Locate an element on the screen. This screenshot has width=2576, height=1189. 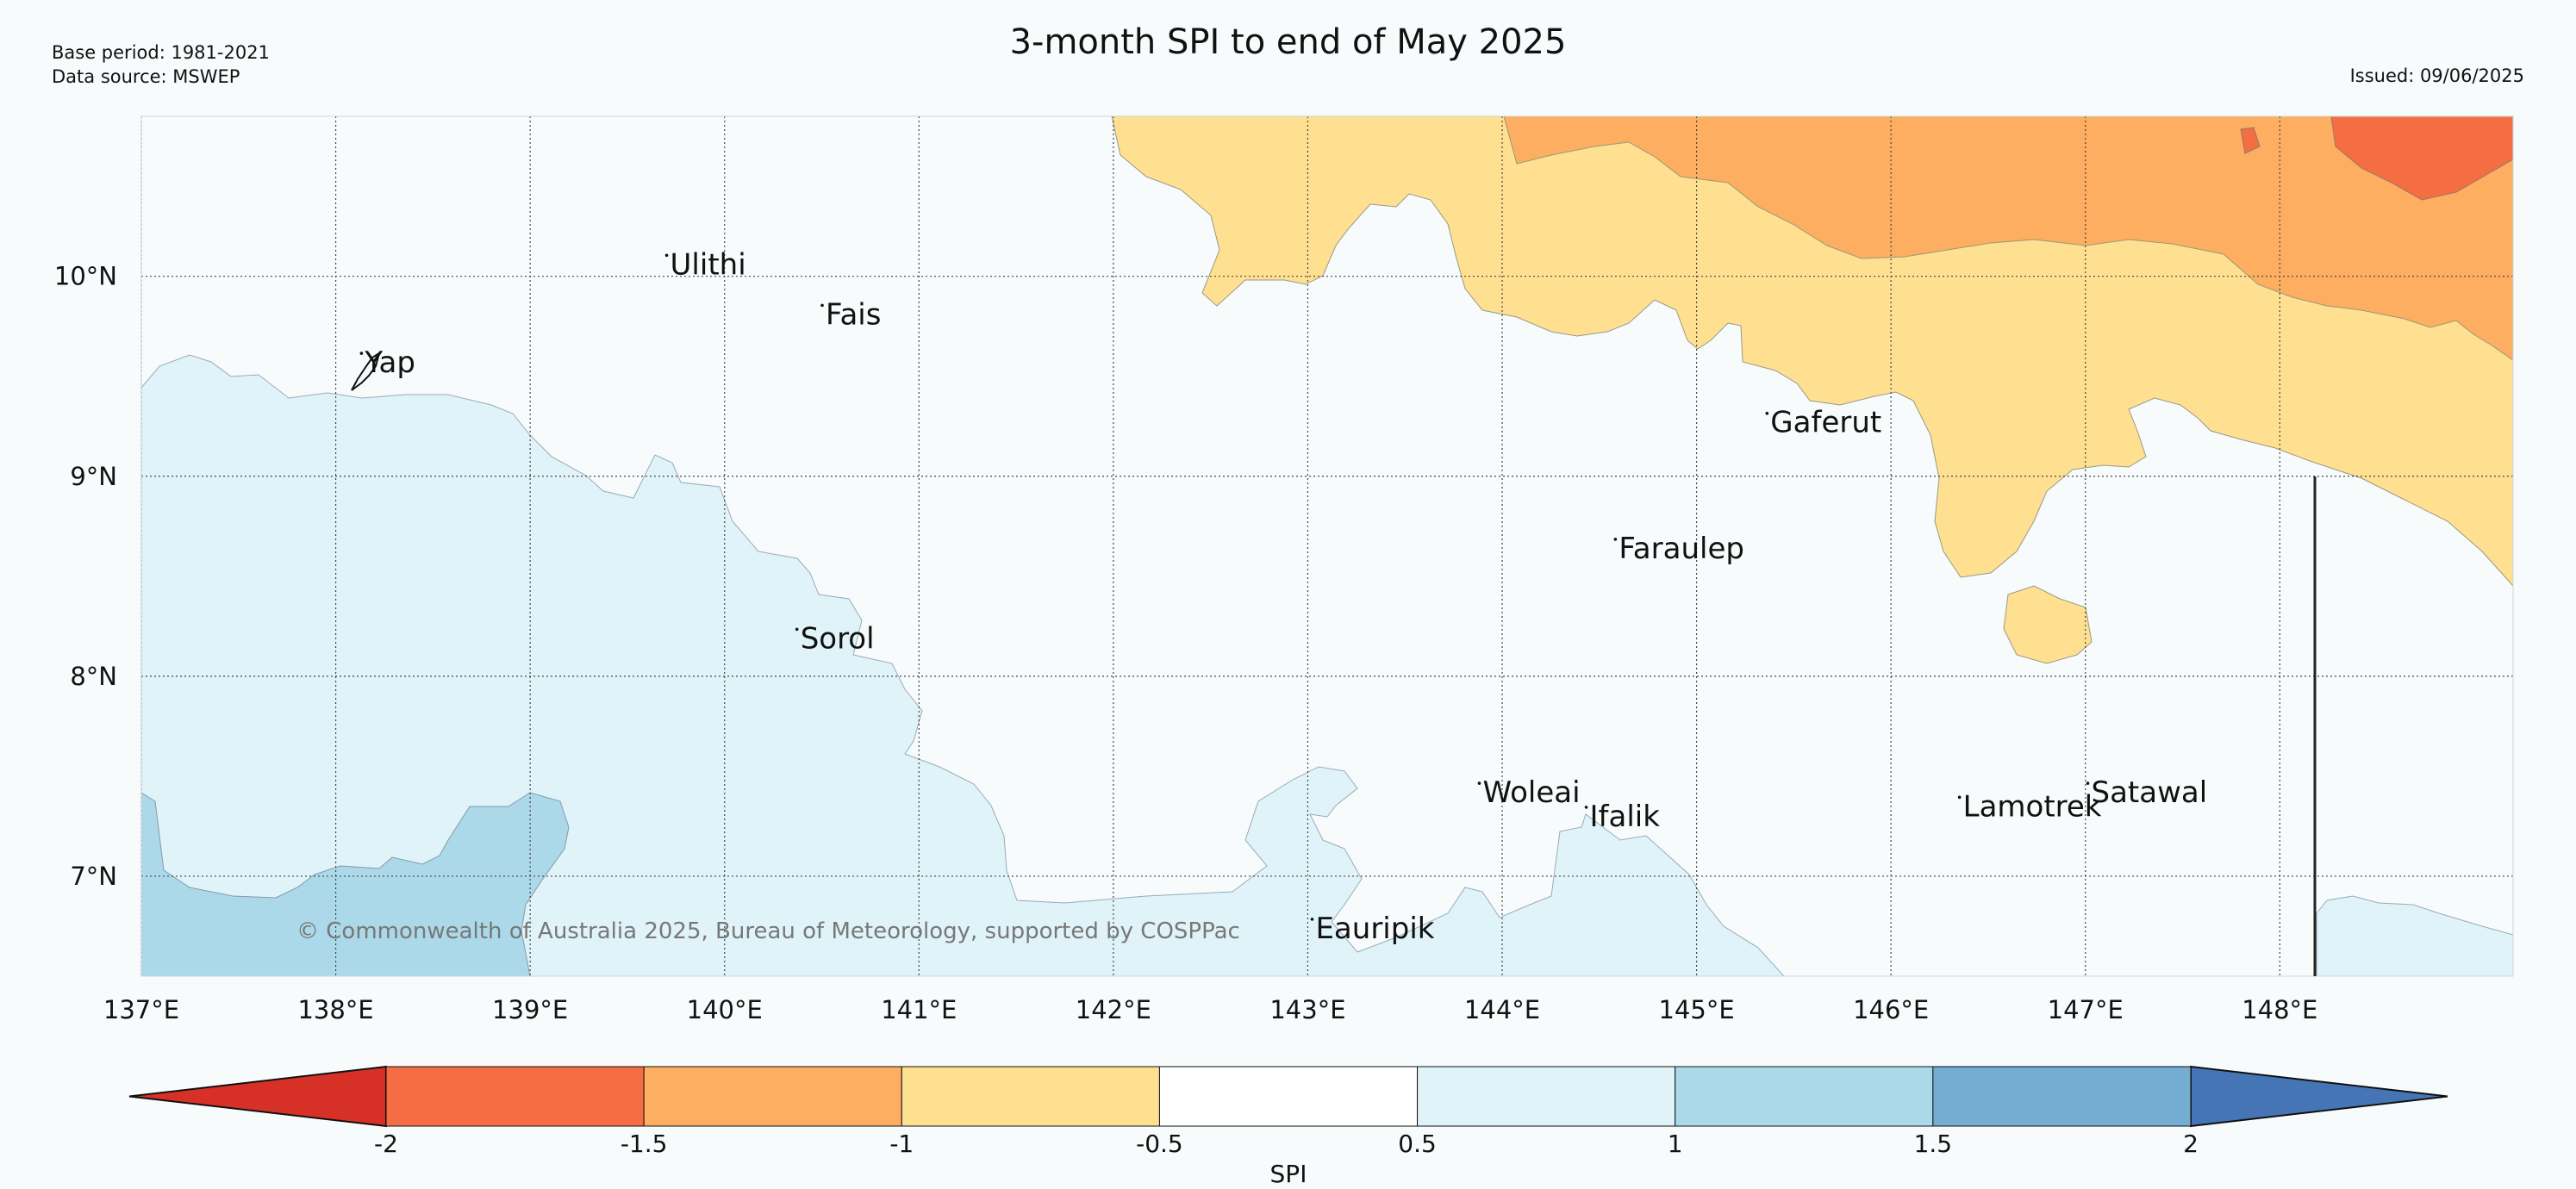
lat-tick-label: 10°N is located at coordinates (85, 276).